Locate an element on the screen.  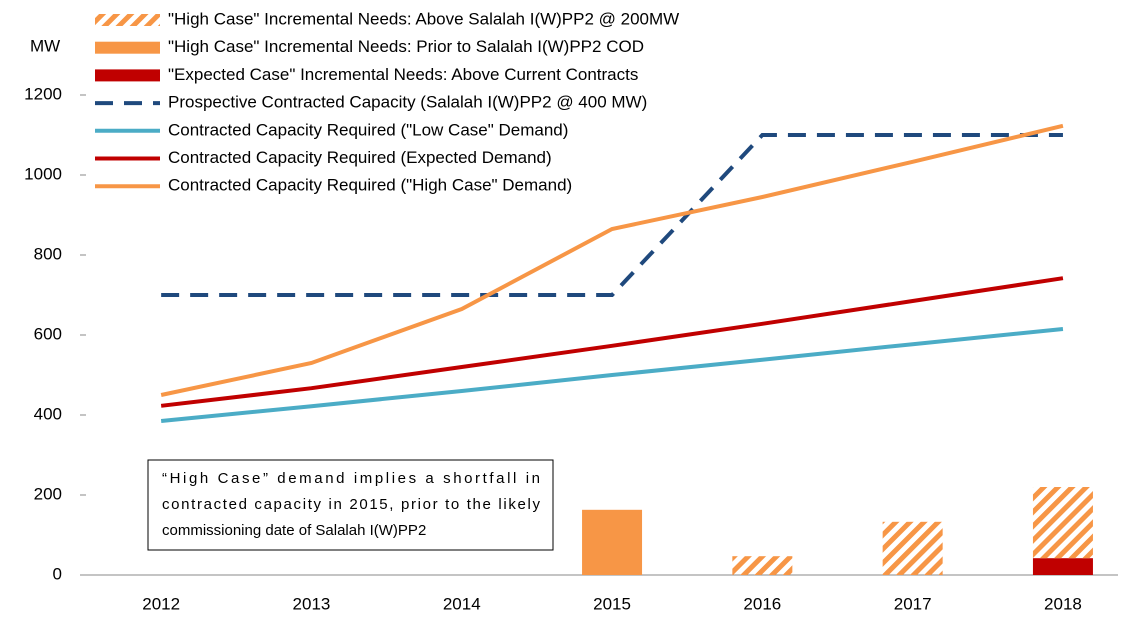
y-tick-label: 800 is located at coordinates (48, 253).